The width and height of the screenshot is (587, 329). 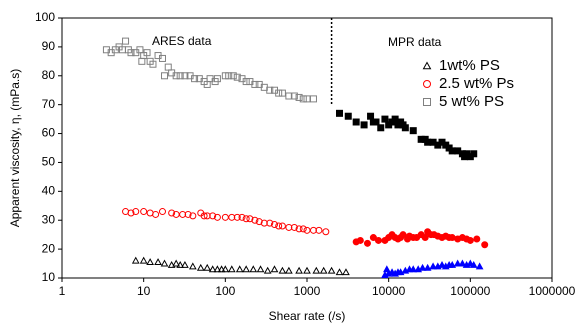 What do you see at coordinates (144, 291) in the screenshot?
I see `x-tick-label: 10` at bounding box center [144, 291].